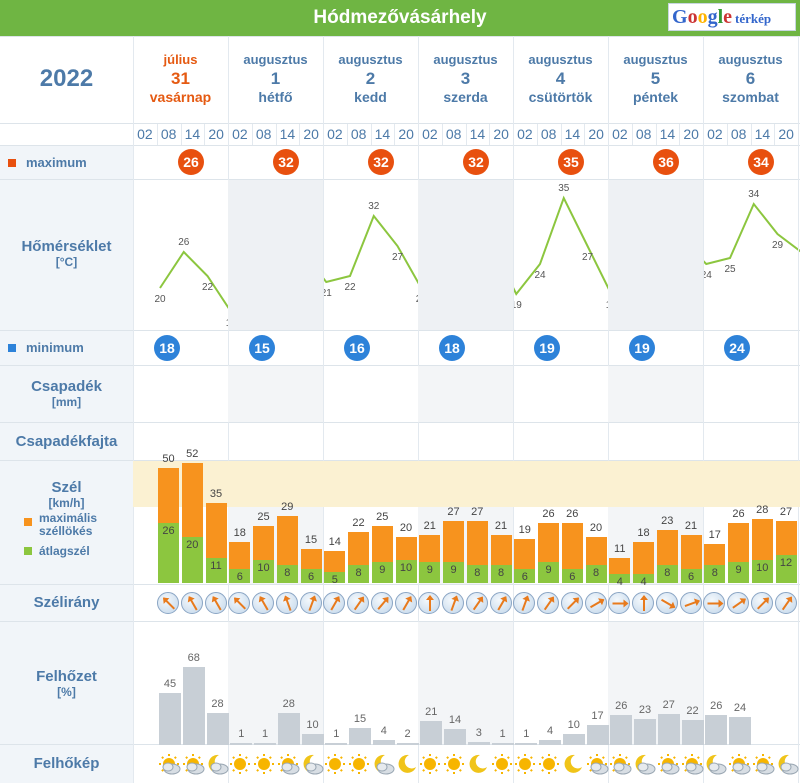 This screenshot has width=800, height=783. I want to click on temperature-value: 24, so click(540, 275).